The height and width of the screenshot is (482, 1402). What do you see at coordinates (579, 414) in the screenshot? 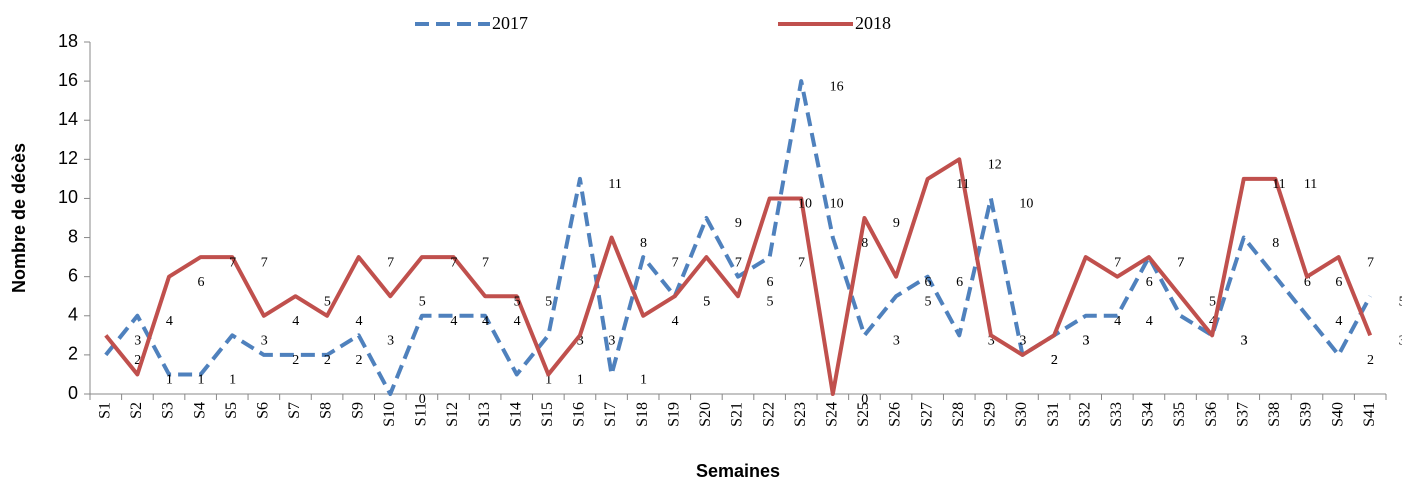
I see `x-tick-label: S16` at bounding box center [579, 414].